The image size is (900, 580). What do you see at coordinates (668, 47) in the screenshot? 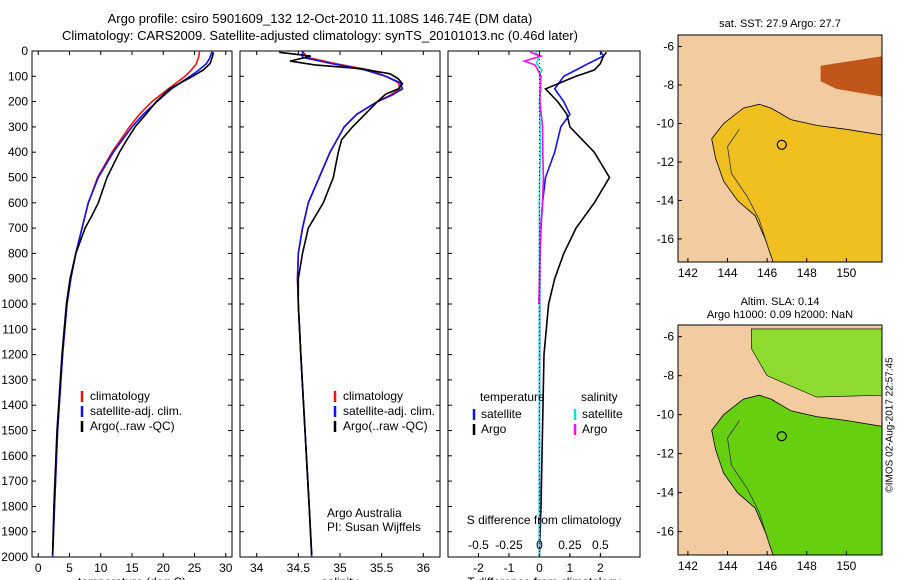
I see `map-ytick-label: -6` at bounding box center [668, 47].